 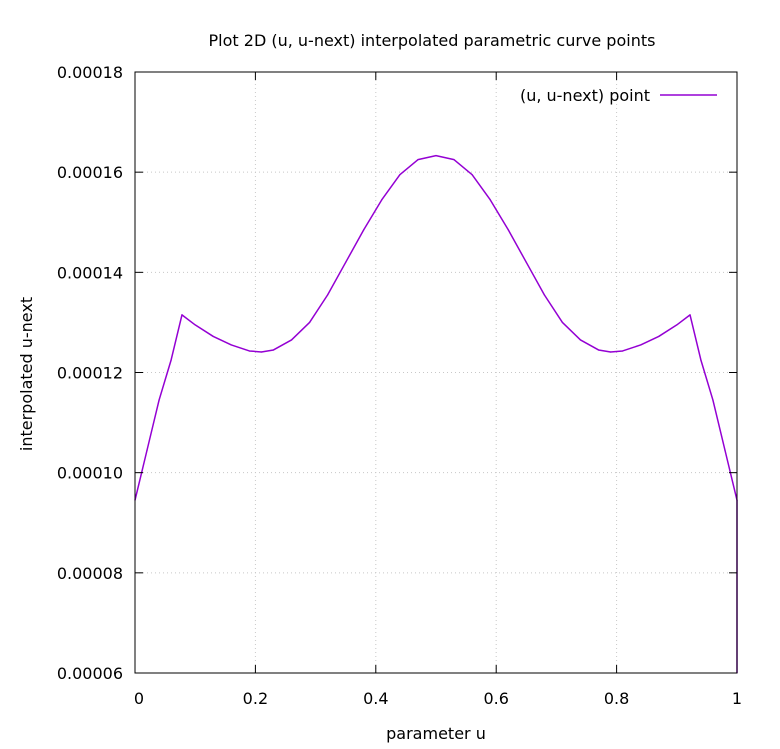 What do you see at coordinates (90, 473) in the screenshot?
I see `y-tick-label: 0.00010` at bounding box center [90, 473].